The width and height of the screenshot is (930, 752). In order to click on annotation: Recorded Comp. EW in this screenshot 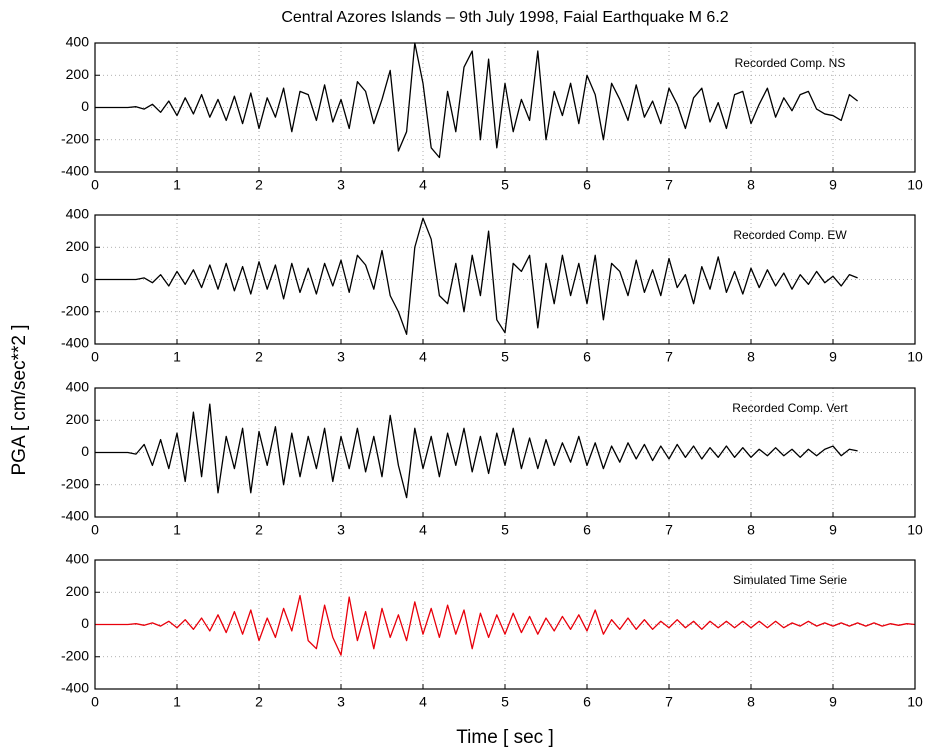, I will do `click(790, 235)`.